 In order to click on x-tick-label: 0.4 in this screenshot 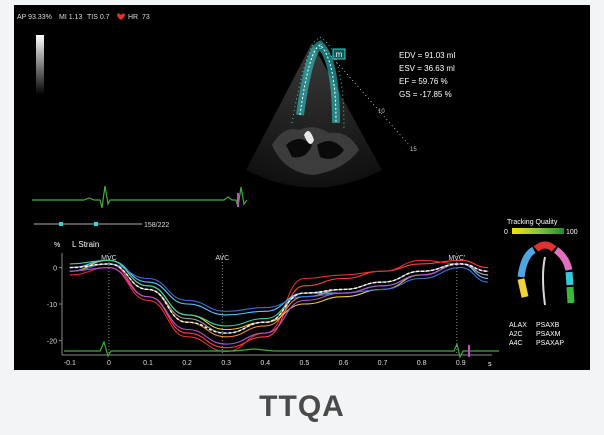, I will do `click(265, 363)`.